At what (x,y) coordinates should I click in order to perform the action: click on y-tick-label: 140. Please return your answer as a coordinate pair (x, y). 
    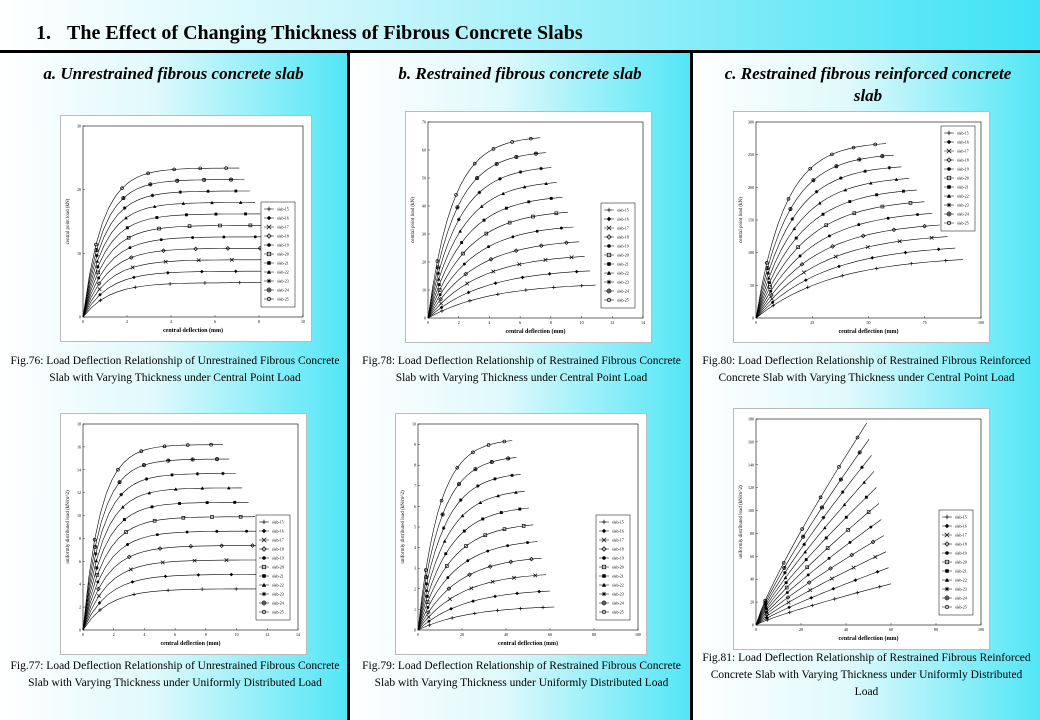
    Looking at the image, I should click on (751, 464).